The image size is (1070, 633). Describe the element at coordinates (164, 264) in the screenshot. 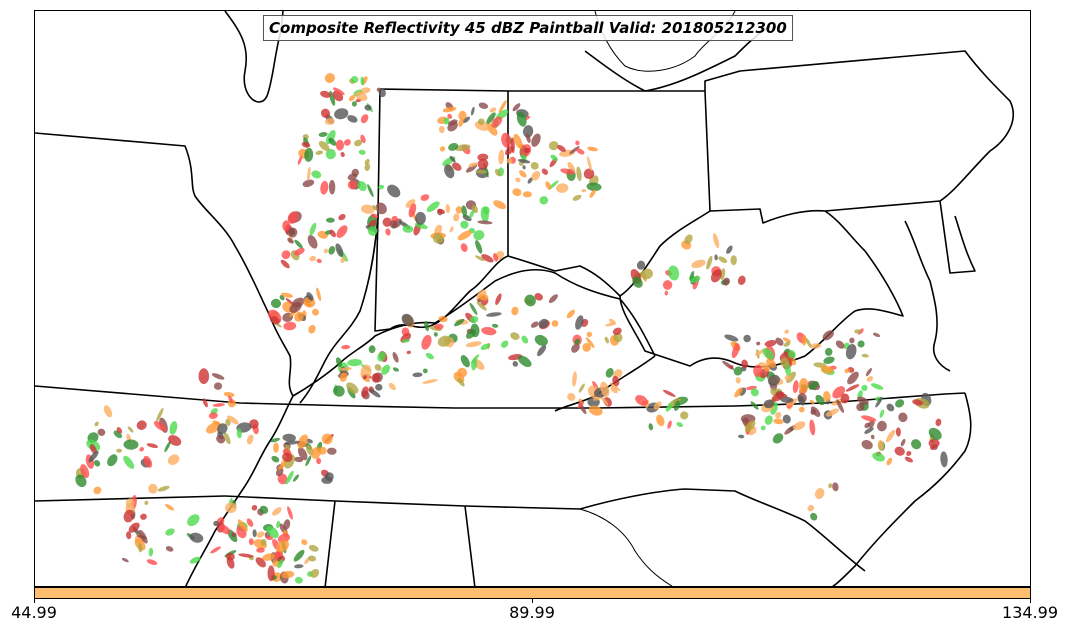

I see `illinois-west-border` at that location.